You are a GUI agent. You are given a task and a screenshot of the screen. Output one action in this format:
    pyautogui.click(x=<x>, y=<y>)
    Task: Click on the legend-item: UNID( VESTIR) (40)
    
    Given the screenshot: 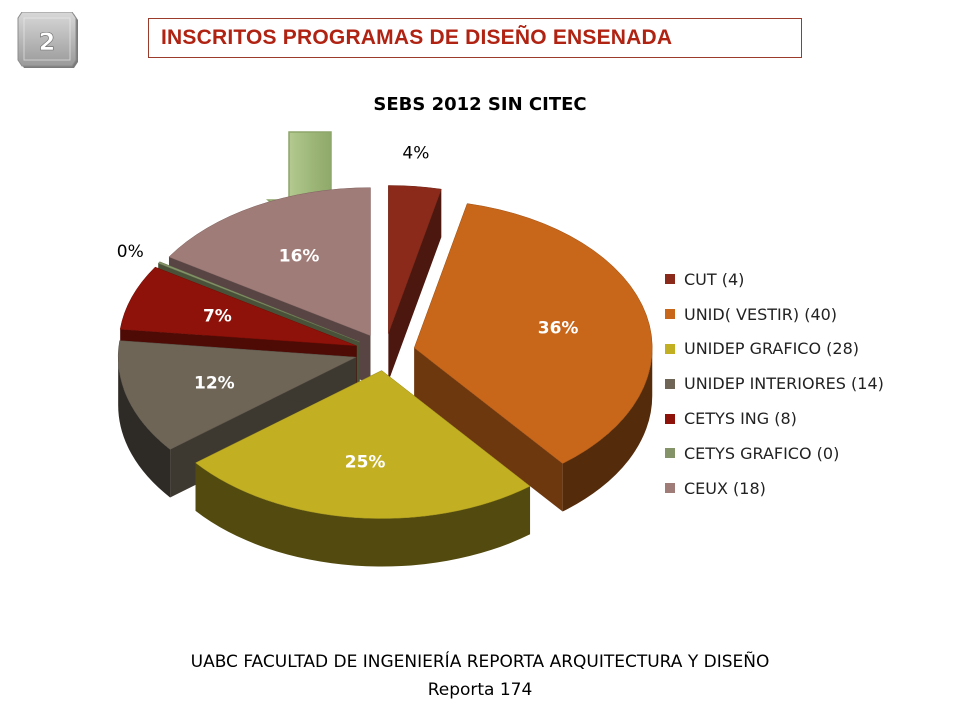 What is the action you would take?
    pyautogui.click(x=774, y=314)
    